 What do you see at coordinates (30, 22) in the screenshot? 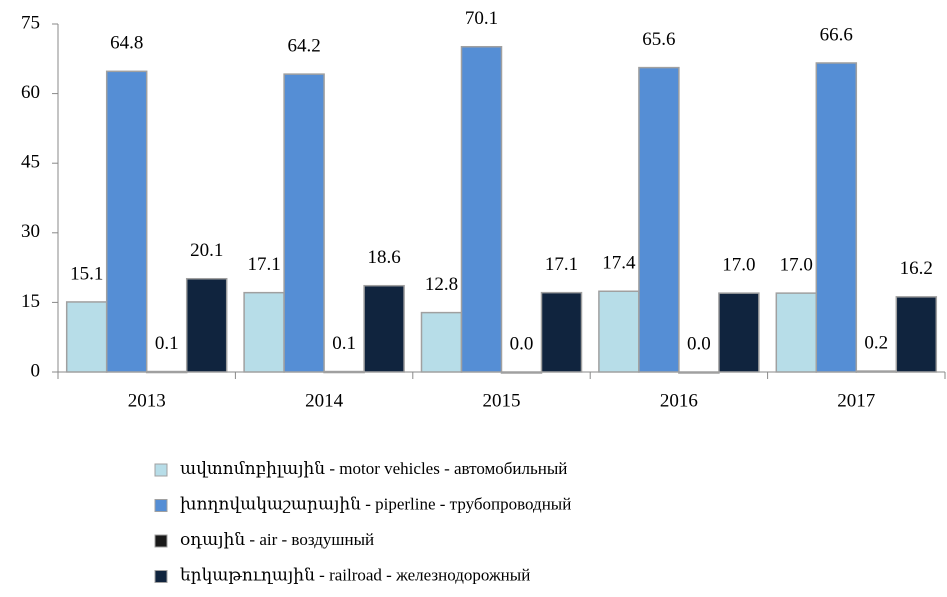
I see `y-tick-label: 75` at bounding box center [30, 22].